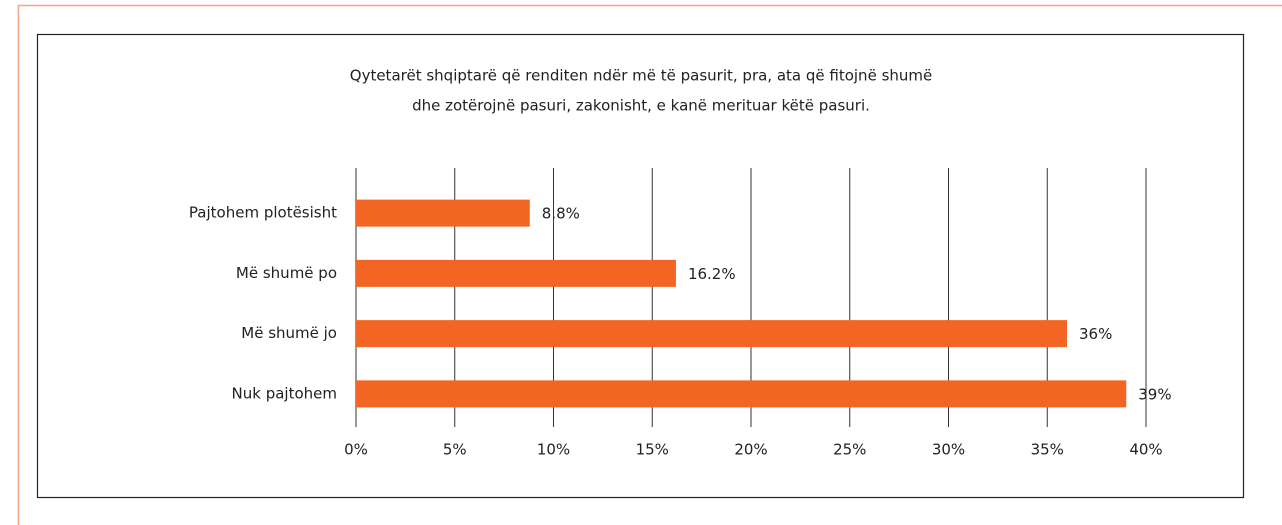 The height and width of the screenshot is (525, 1282). Describe the element at coordinates (1154, 394) in the screenshot. I see `data-label: 39%` at that location.